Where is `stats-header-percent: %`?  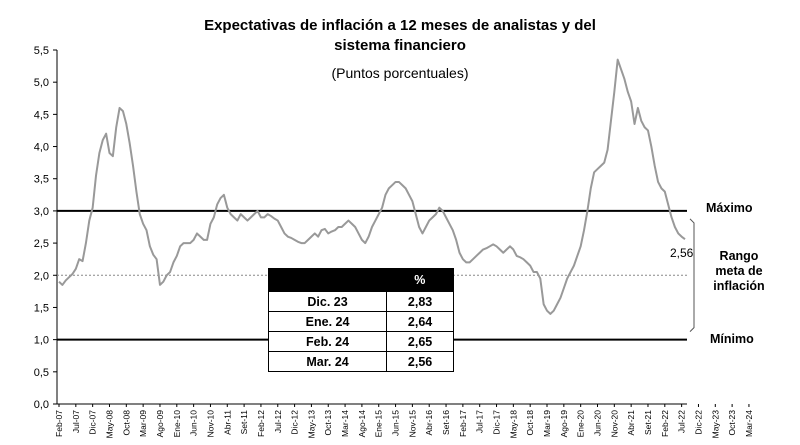 stats-header-percent: % is located at coordinates (420, 280).